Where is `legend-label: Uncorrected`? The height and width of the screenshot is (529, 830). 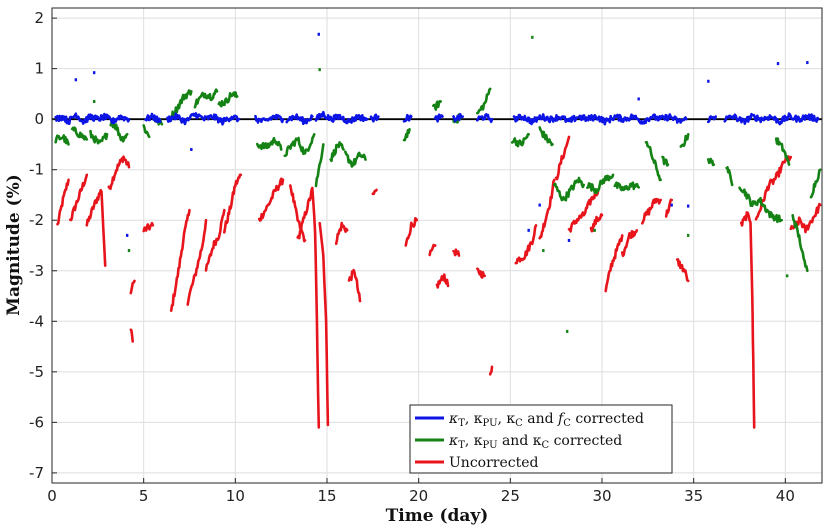
legend-label: Uncorrected is located at coordinates (494, 463).